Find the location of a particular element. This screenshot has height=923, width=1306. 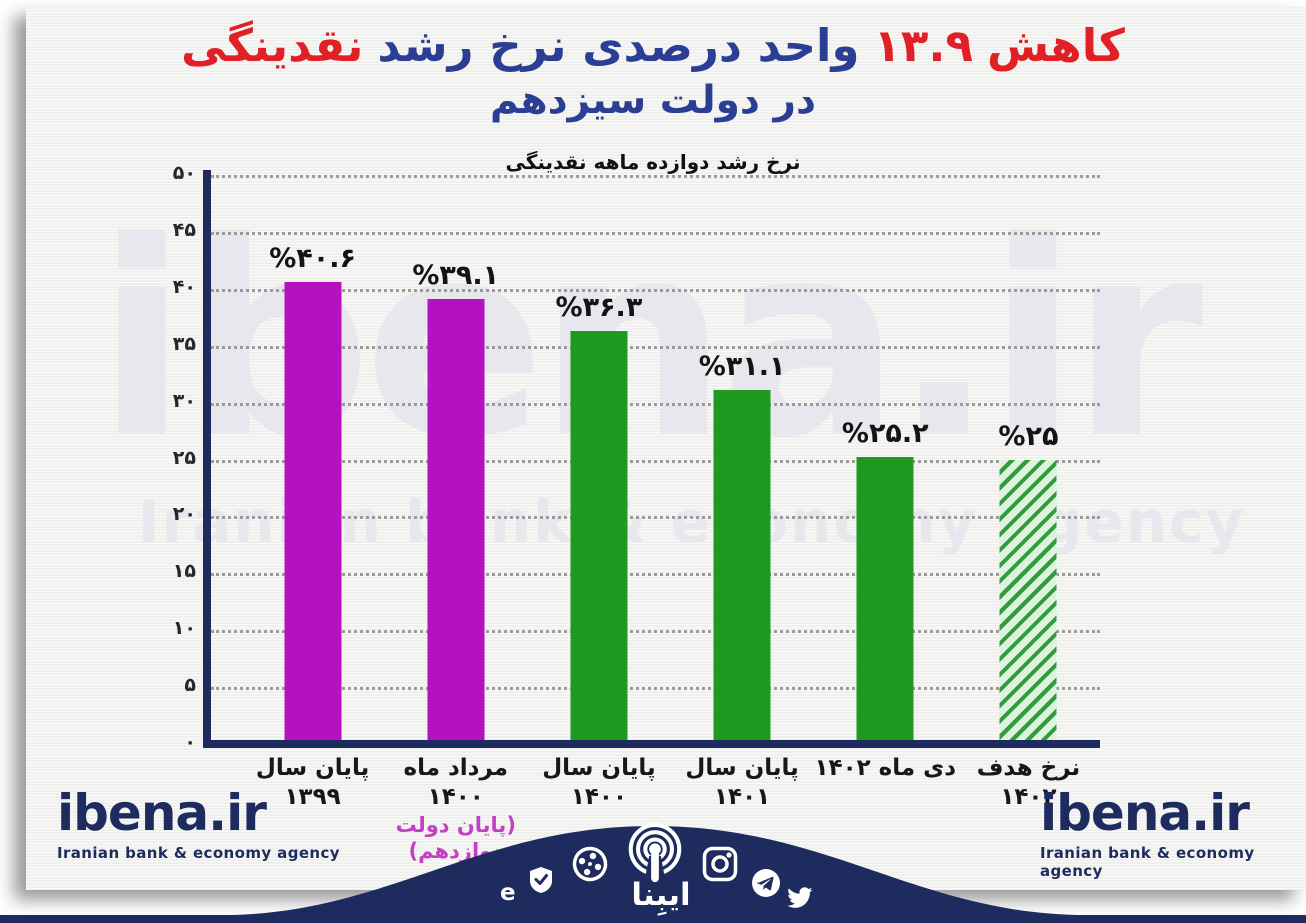

x-axis-label: پایان سال ۱۴۰۰ is located at coordinates (599, 782).